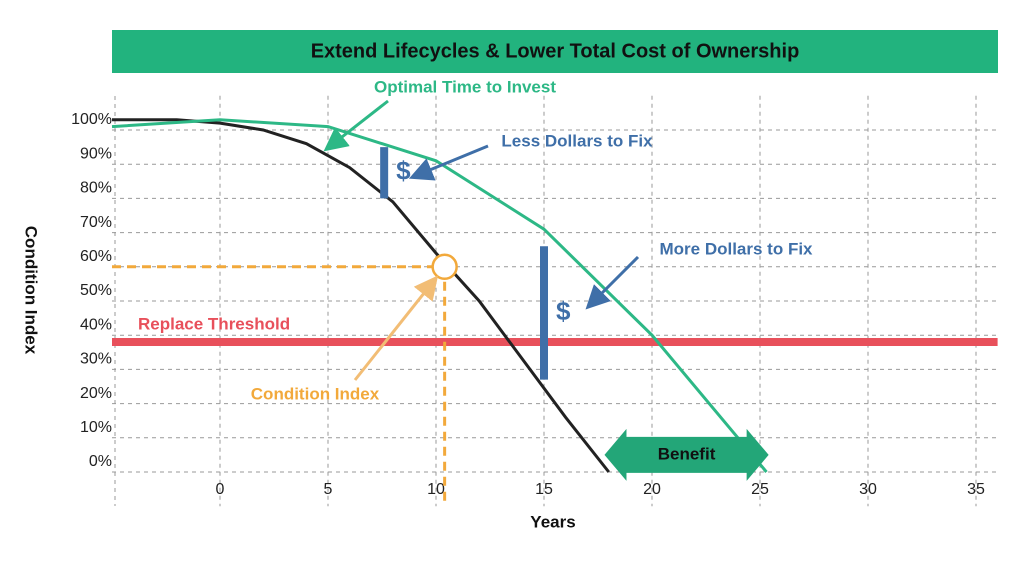 This screenshot has height=561, width=1024. I want to click on x-tick-label: 30, so click(868, 489).